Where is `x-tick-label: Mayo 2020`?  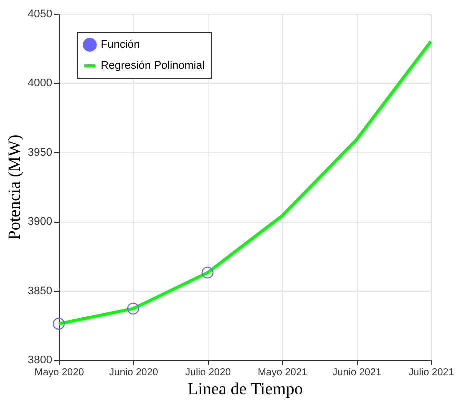
x-tick-label: Mayo 2020 is located at coordinates (59, 373).